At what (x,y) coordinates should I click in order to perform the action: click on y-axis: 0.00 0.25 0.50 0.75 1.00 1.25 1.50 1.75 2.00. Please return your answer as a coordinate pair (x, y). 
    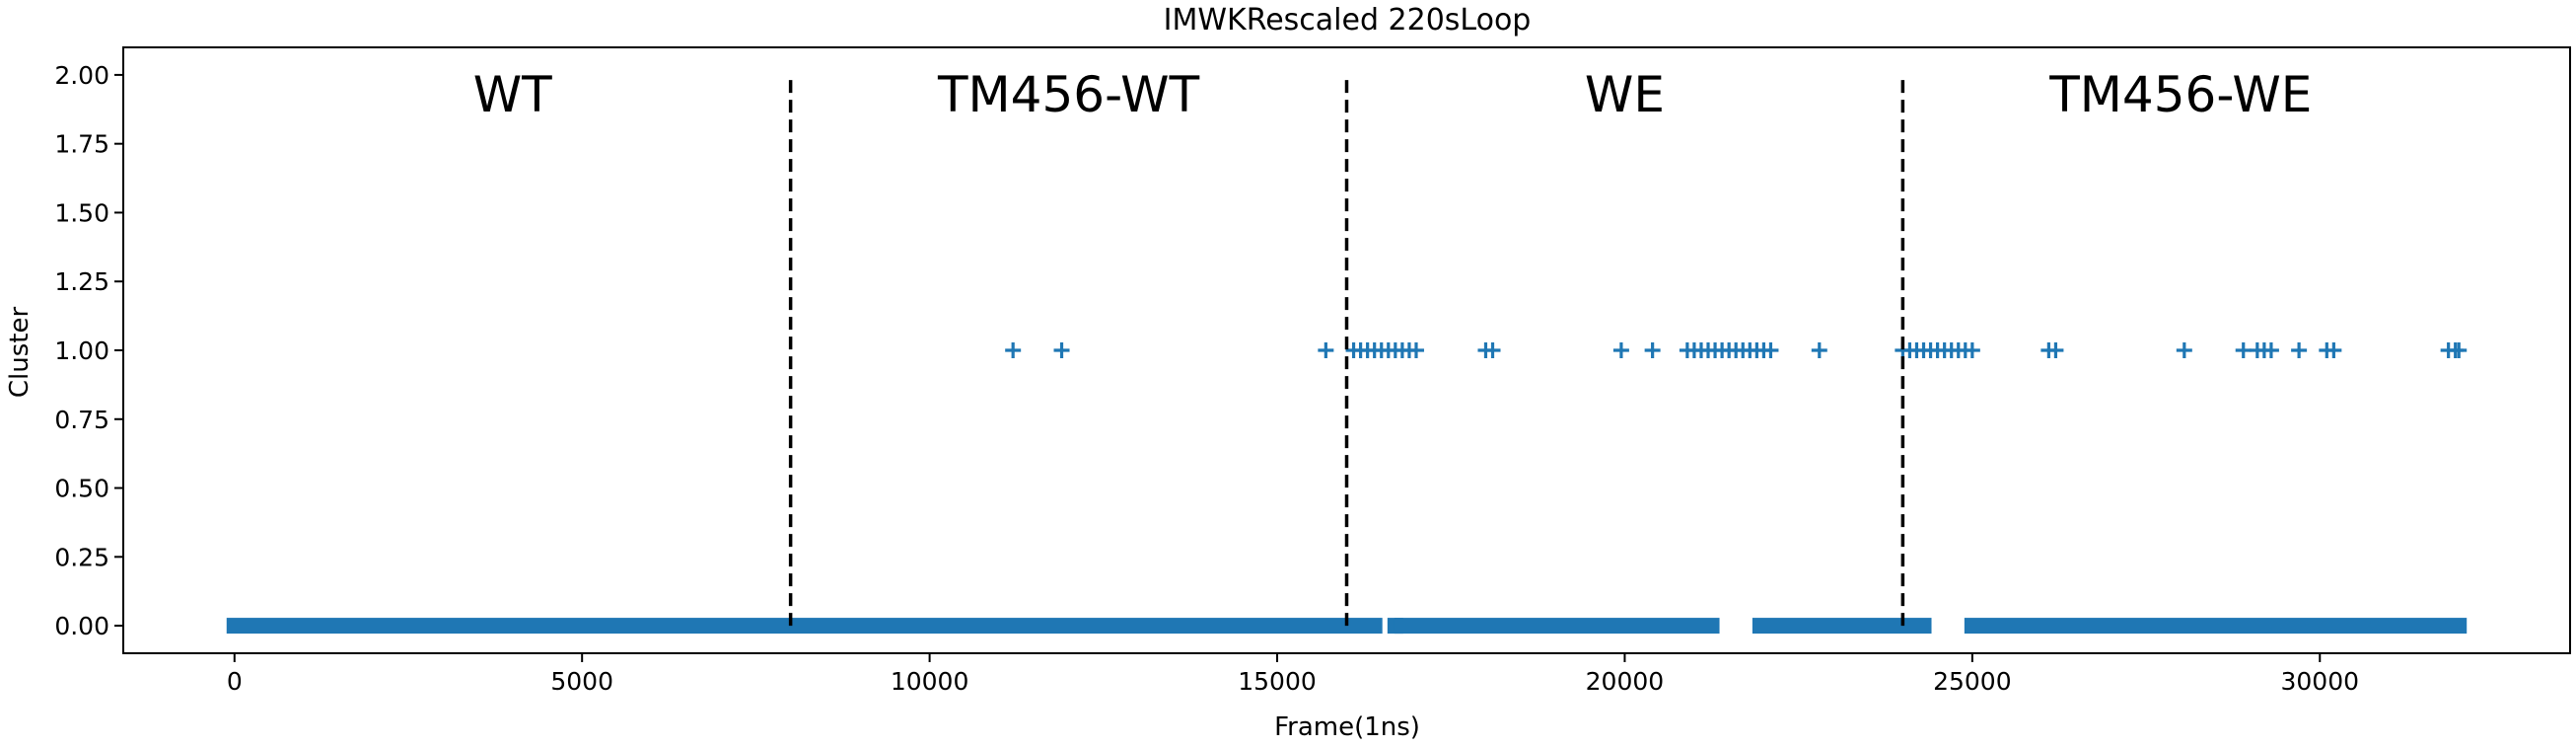
    Looking at the image, I should click on (88, 350).